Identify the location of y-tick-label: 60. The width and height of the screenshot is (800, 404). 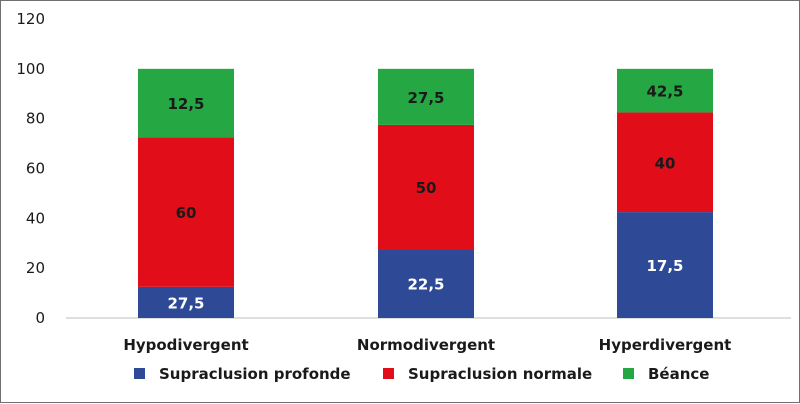
(35, 169).